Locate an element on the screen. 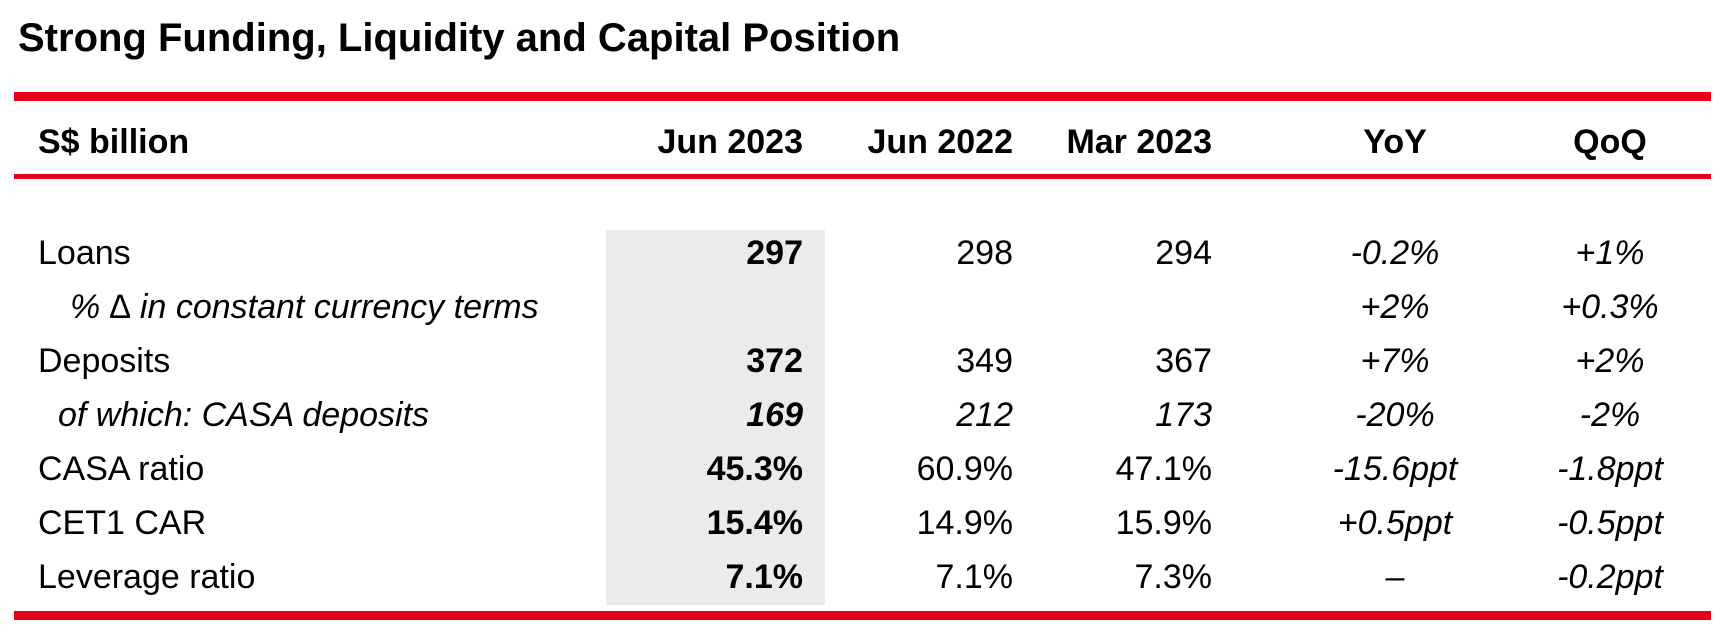 The height and width of the screenshot is (644, 1726). row-label: Loans is located at coordinates (84, 253).